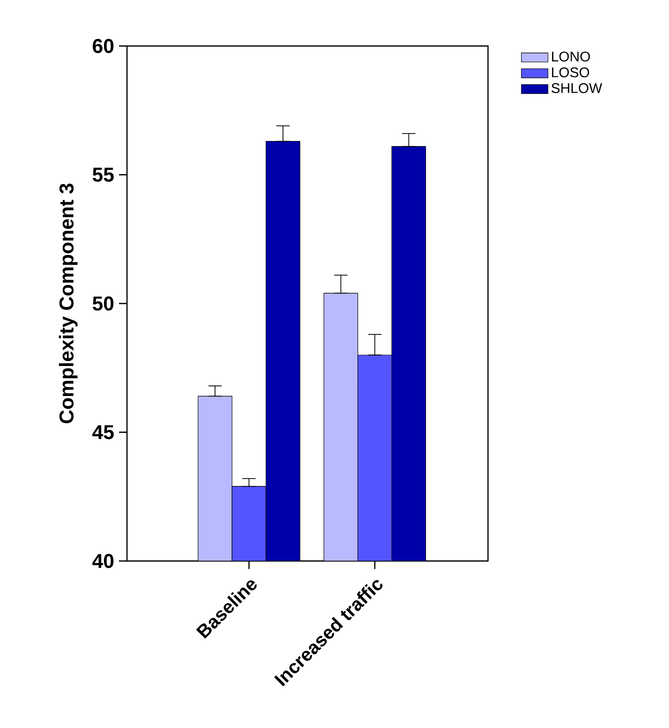  What do you see at coordinates (577, 88) in the screenshot?
I see `legend-label: SHLOW` at bounding box center [577, 88].